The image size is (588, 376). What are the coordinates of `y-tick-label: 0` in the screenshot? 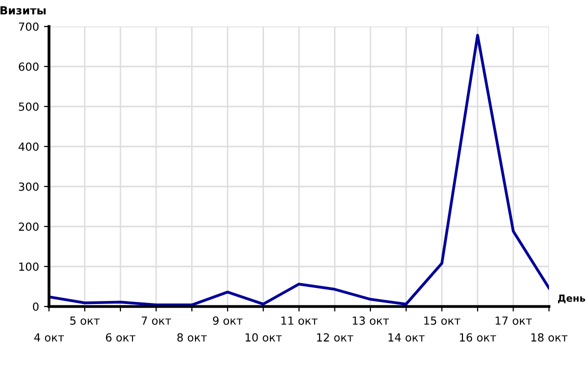 It's located at (35, 306).